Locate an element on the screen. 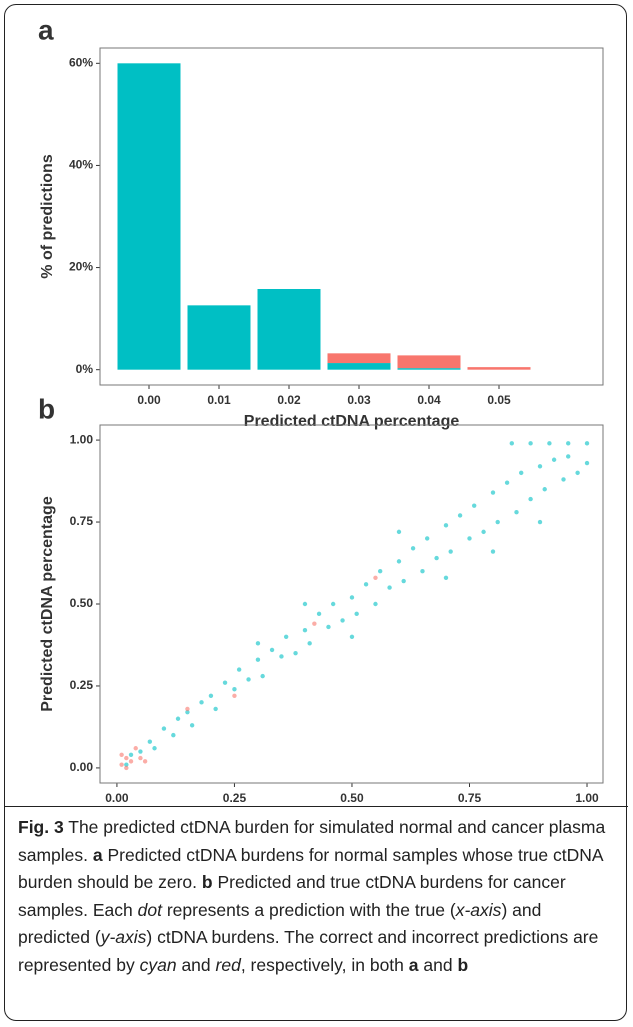 The image size is (633, 1027). y-tick-label: 60% is located at coordinates (81, 62).